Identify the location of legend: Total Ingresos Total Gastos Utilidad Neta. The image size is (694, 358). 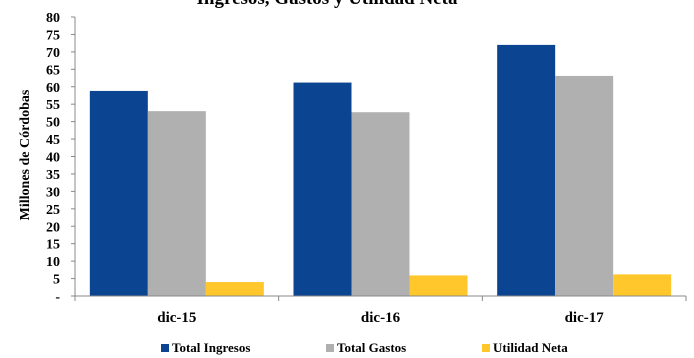
(364, 347).